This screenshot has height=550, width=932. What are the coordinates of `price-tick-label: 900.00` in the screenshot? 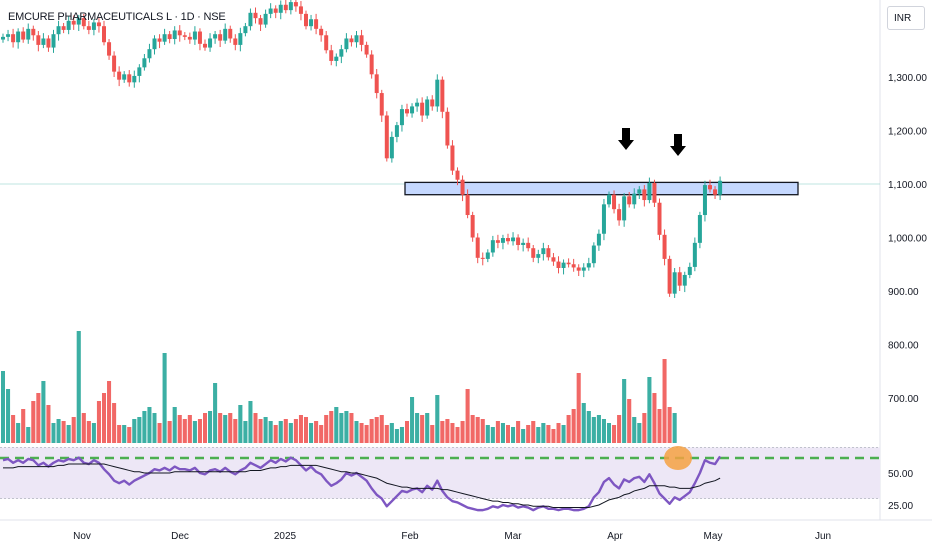 It's located at (903, 292).